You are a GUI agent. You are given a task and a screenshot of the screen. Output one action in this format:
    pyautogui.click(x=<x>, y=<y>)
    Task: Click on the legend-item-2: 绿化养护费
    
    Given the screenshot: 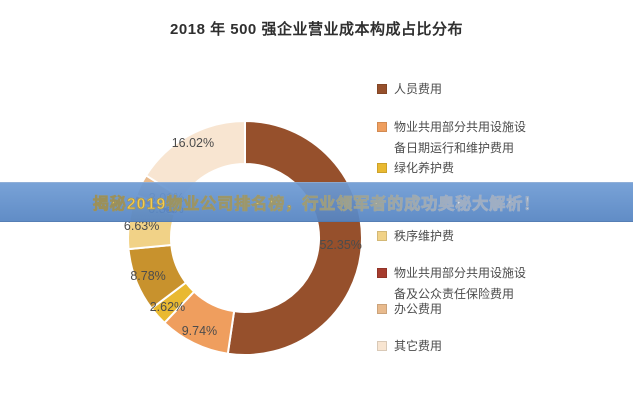 What is the action you would take?
    pyautogui.click(x=415, y=168)
    